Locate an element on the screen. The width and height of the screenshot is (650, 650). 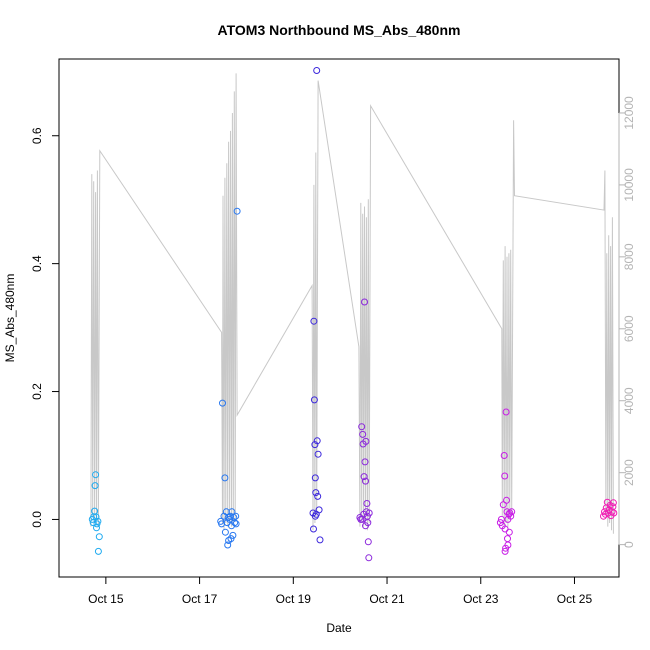
x-axis: Oct 15 Oct 17 Oct 19 Oct 21 Oct 23 Oct 25 is located at coordinates (340, 591).